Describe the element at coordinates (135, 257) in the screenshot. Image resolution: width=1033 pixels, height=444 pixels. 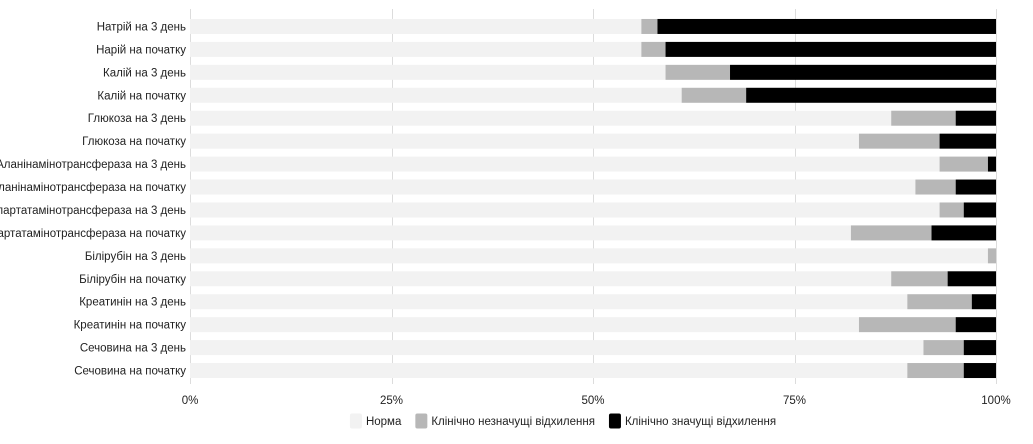
I see `category-label: Білірубін на 3 день` at that location.